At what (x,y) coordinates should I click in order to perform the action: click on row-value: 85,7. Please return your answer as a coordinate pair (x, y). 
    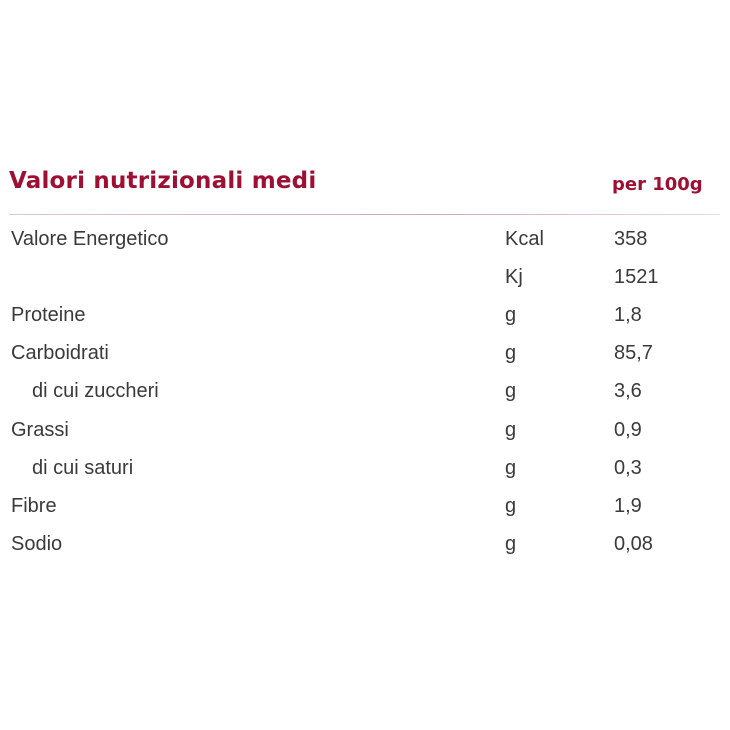
    Looking at the image, I should click on (633, 353).